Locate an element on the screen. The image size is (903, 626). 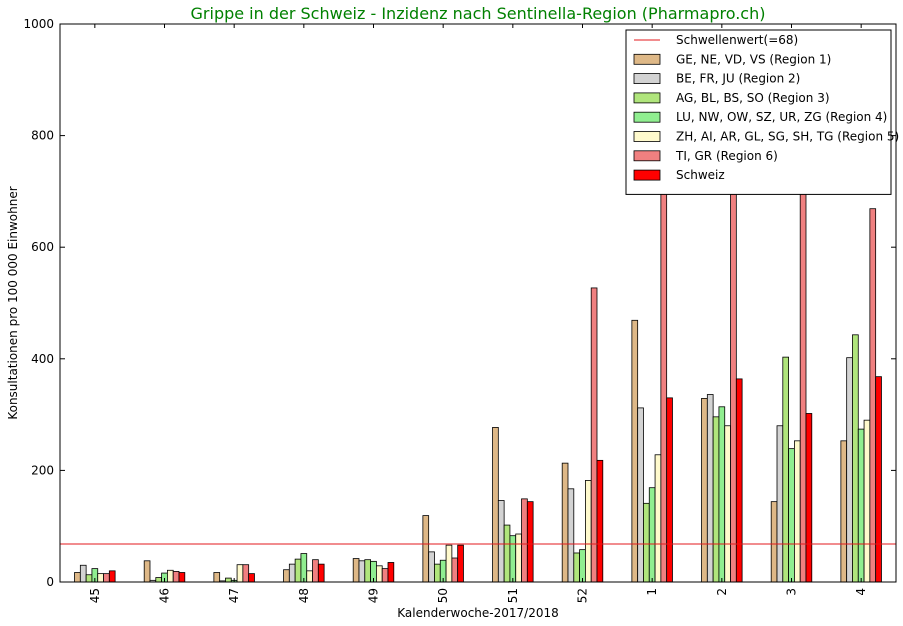
x-tick-label: 45 is located at coordinates (95, 595).